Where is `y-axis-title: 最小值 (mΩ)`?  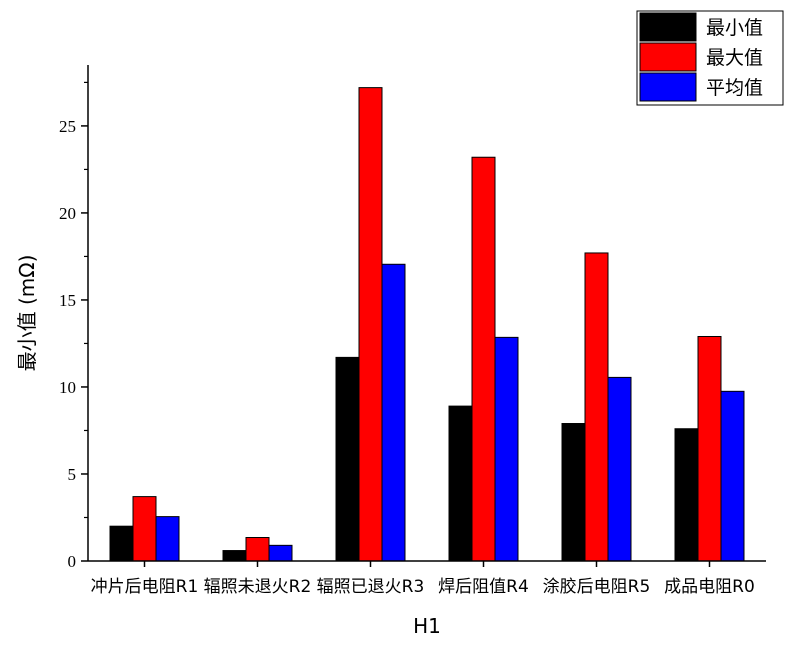
y-axis-title: 最小值 (mΩ) is located at coordinates (27, 313).